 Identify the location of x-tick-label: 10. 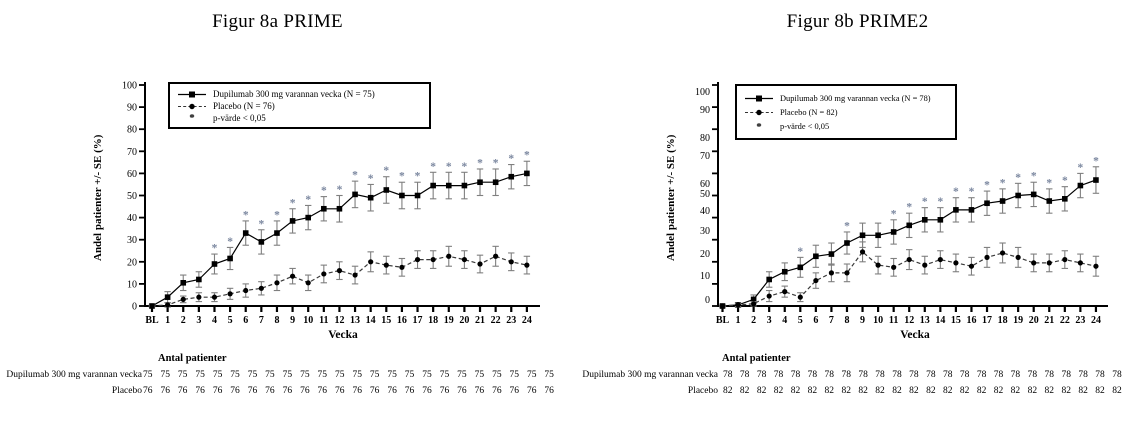
(878, 320).